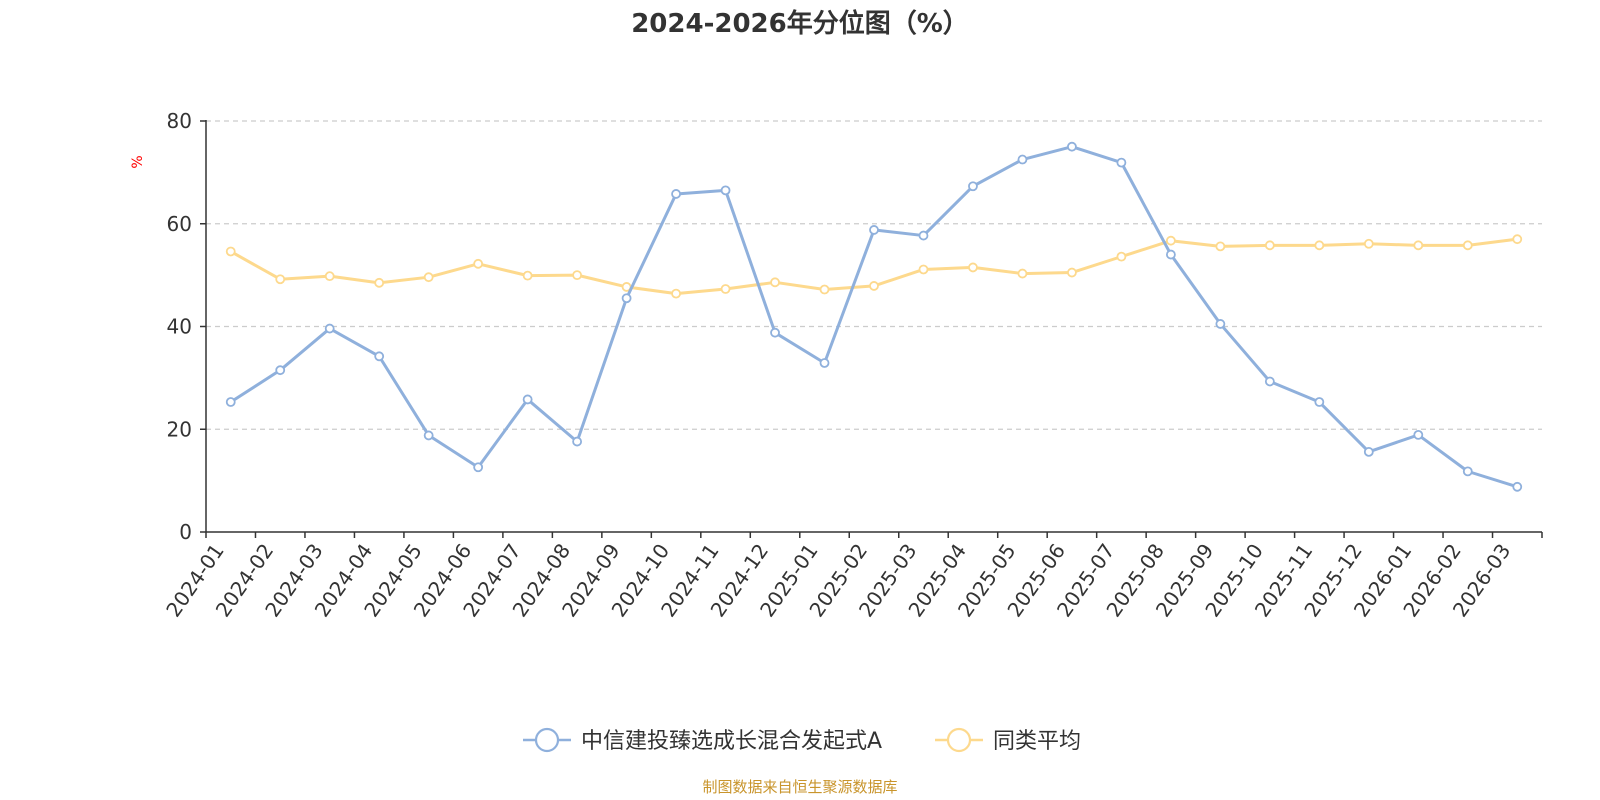 The image size is (1600, 800). I want to click on legend-label: 同类平均, so click(1037, 741).